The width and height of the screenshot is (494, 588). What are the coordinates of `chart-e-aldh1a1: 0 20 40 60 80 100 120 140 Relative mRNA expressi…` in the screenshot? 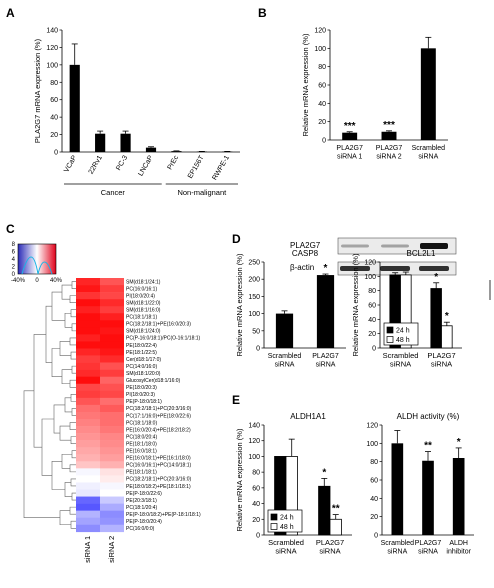 It's located at (293, 484).